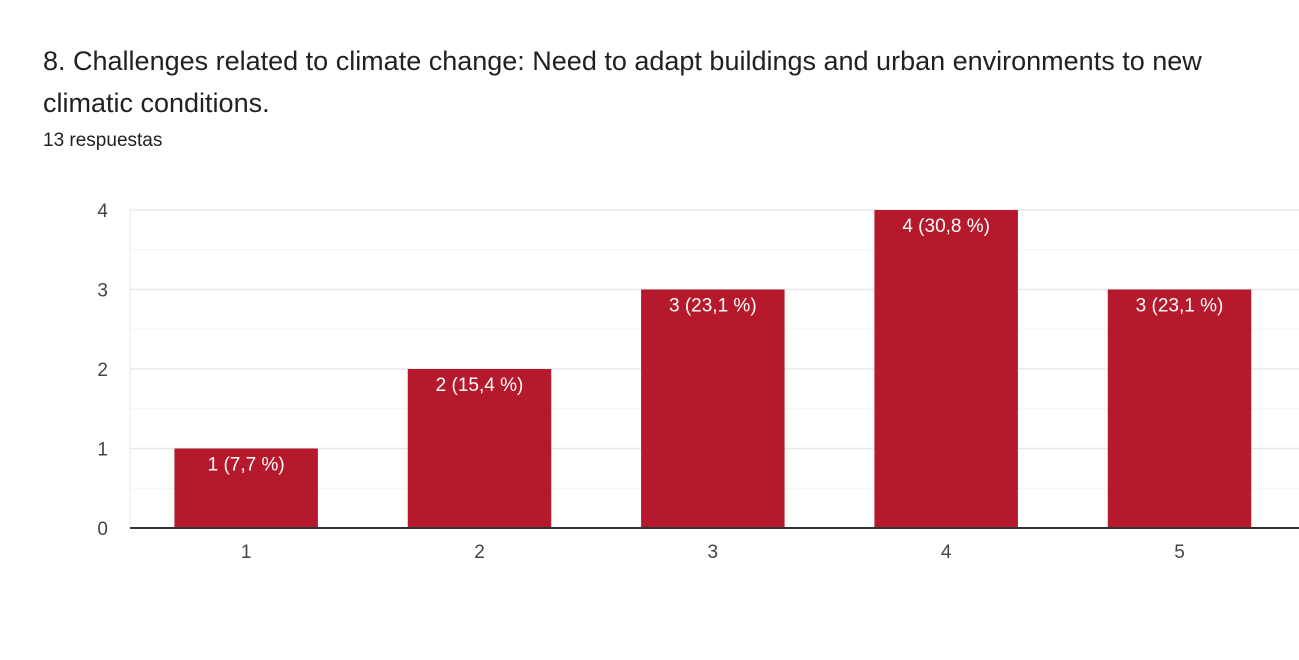  Describe the element at coordinates (1179, 552) in the screenshot. I see `x-tick-label: 5` at that location.